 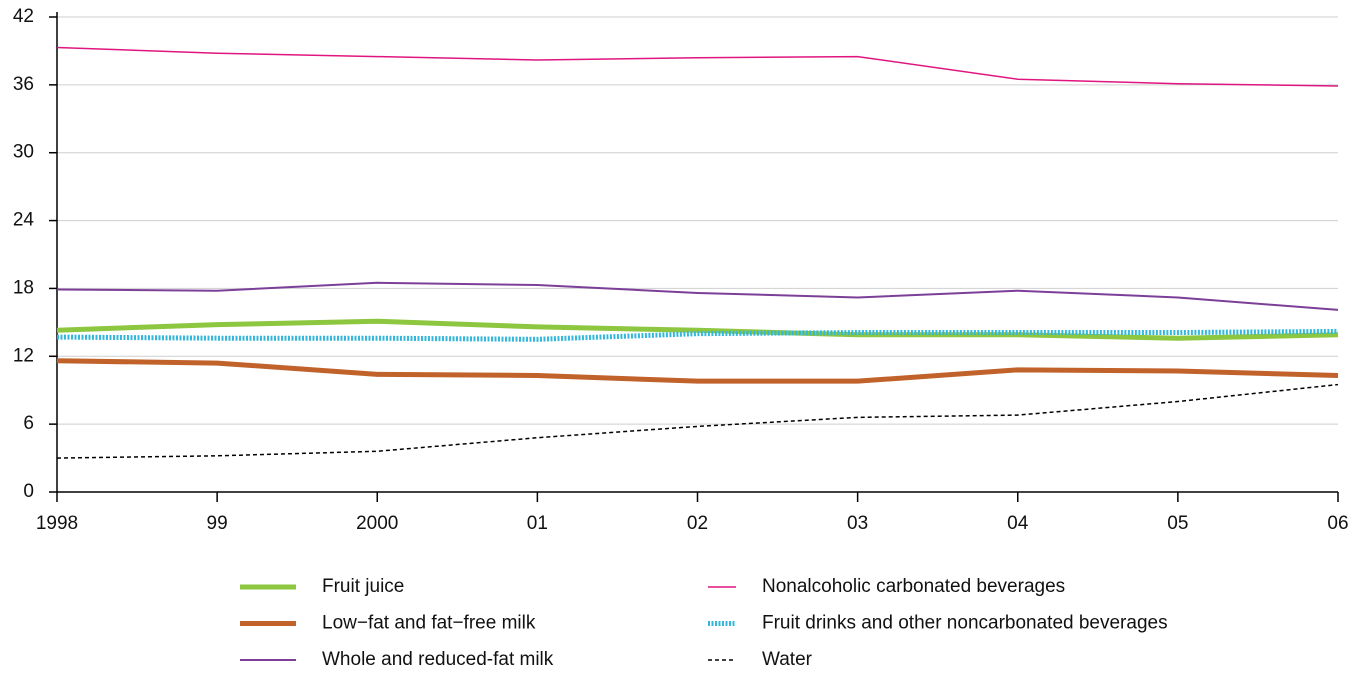 What do you see at coordinates (438, 659) in the screenshot?
I see `legend-label: Whole and reduced-fat milk` at bounding box center [438, 659].